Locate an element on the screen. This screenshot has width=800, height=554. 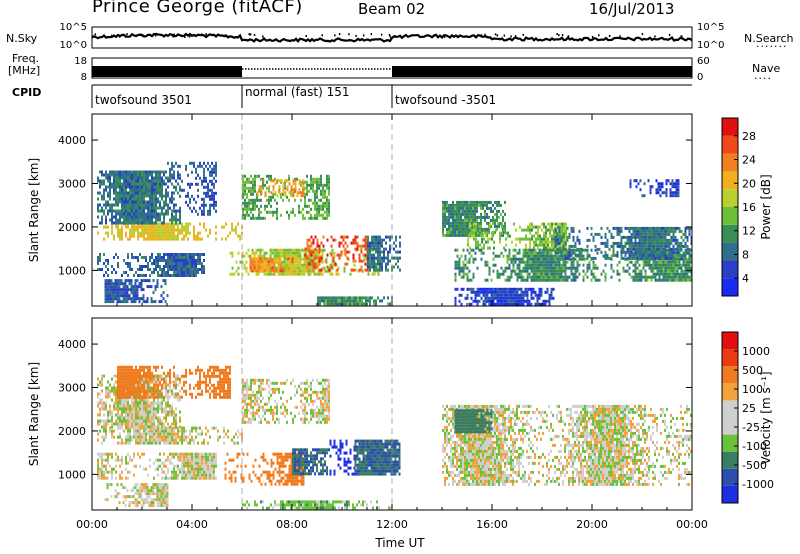
beam-title: Beam 02 is located at coordinates (392, 9).